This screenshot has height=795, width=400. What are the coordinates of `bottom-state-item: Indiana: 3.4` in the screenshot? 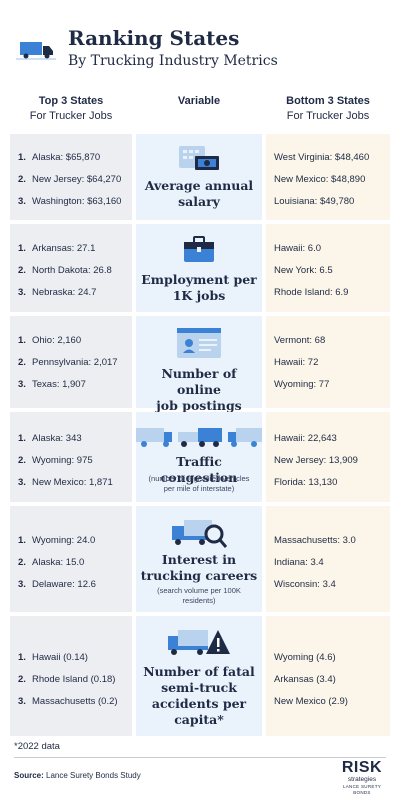 It's located at (299, 562).